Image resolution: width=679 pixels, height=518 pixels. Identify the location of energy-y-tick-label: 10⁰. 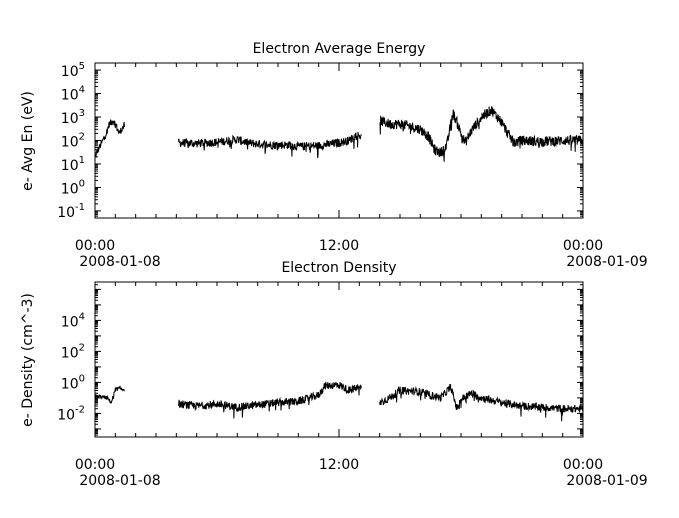
(73, 187).